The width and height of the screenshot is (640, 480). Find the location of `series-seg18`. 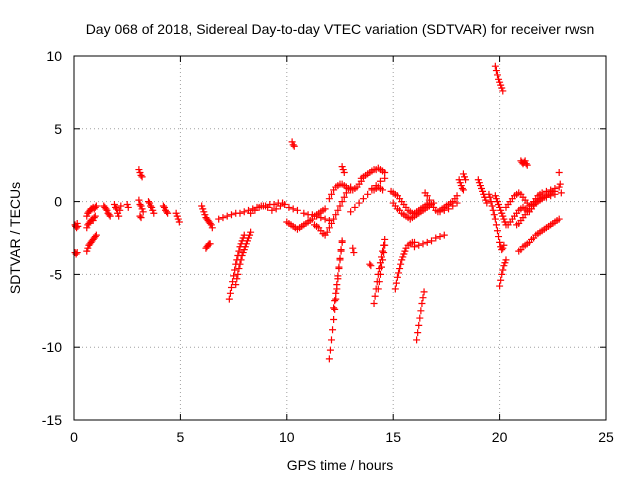

series-seg18 is located at coordinates (243, 258).